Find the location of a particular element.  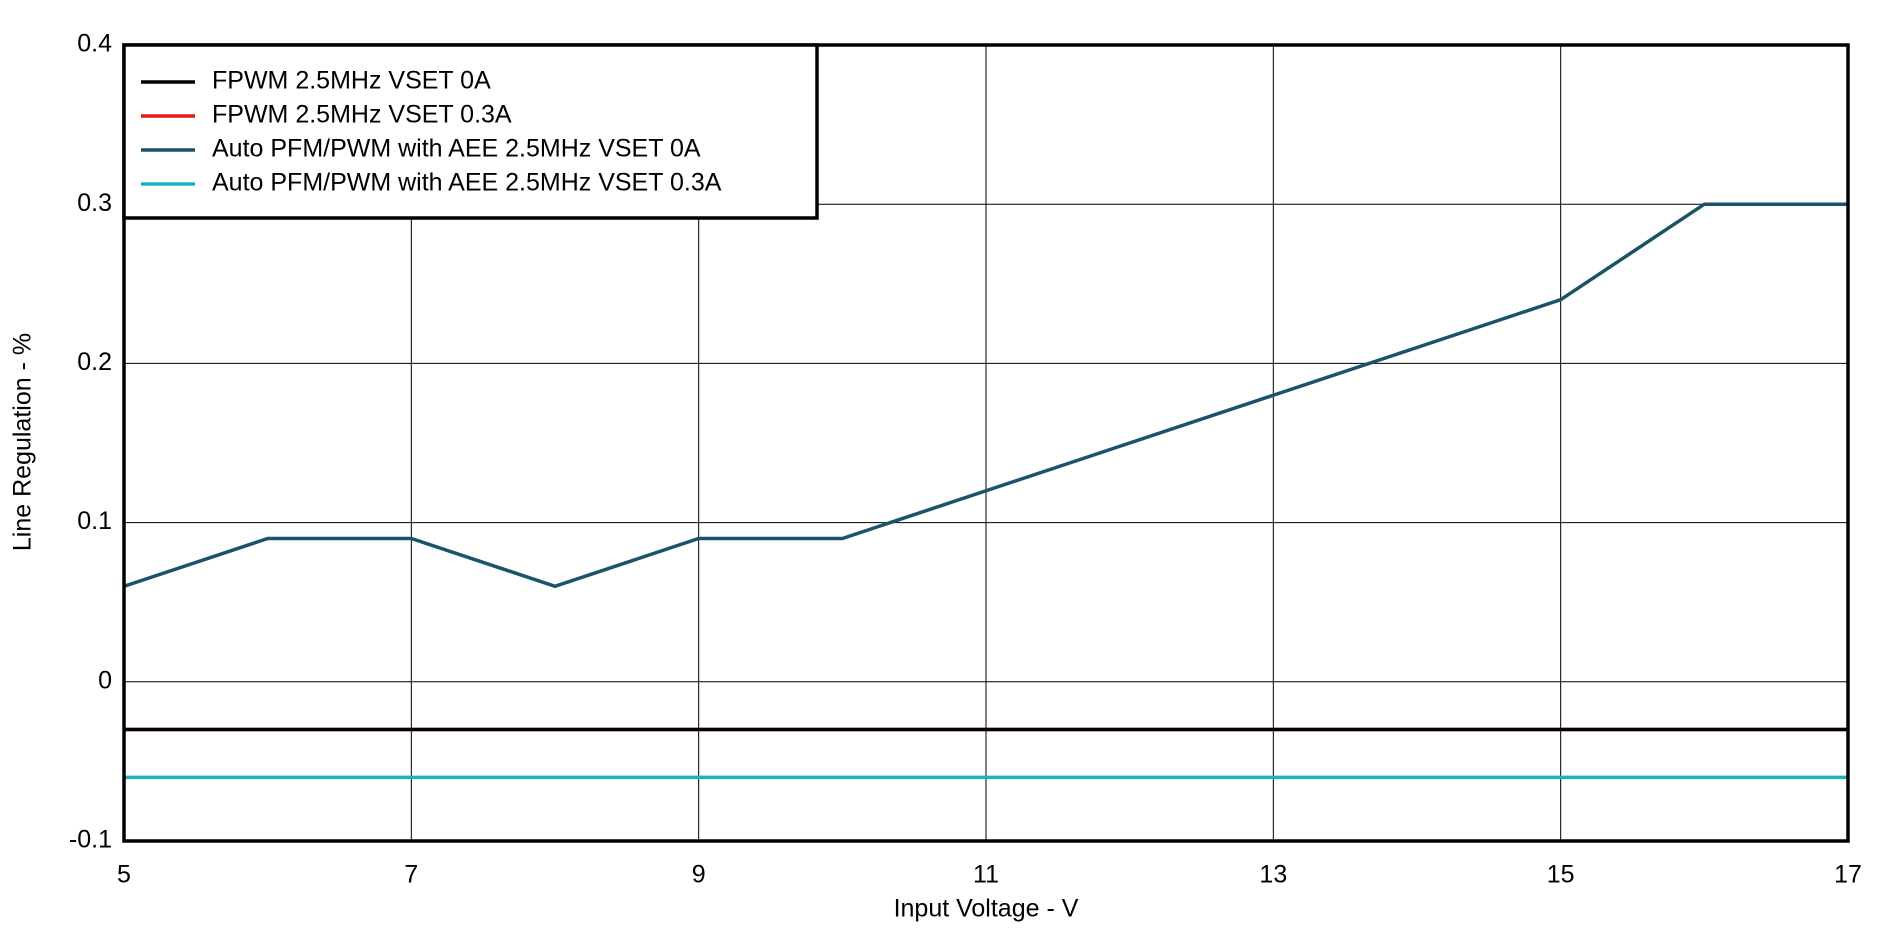

y-tick-label: 0.1 is located at coordinates (94, 521).